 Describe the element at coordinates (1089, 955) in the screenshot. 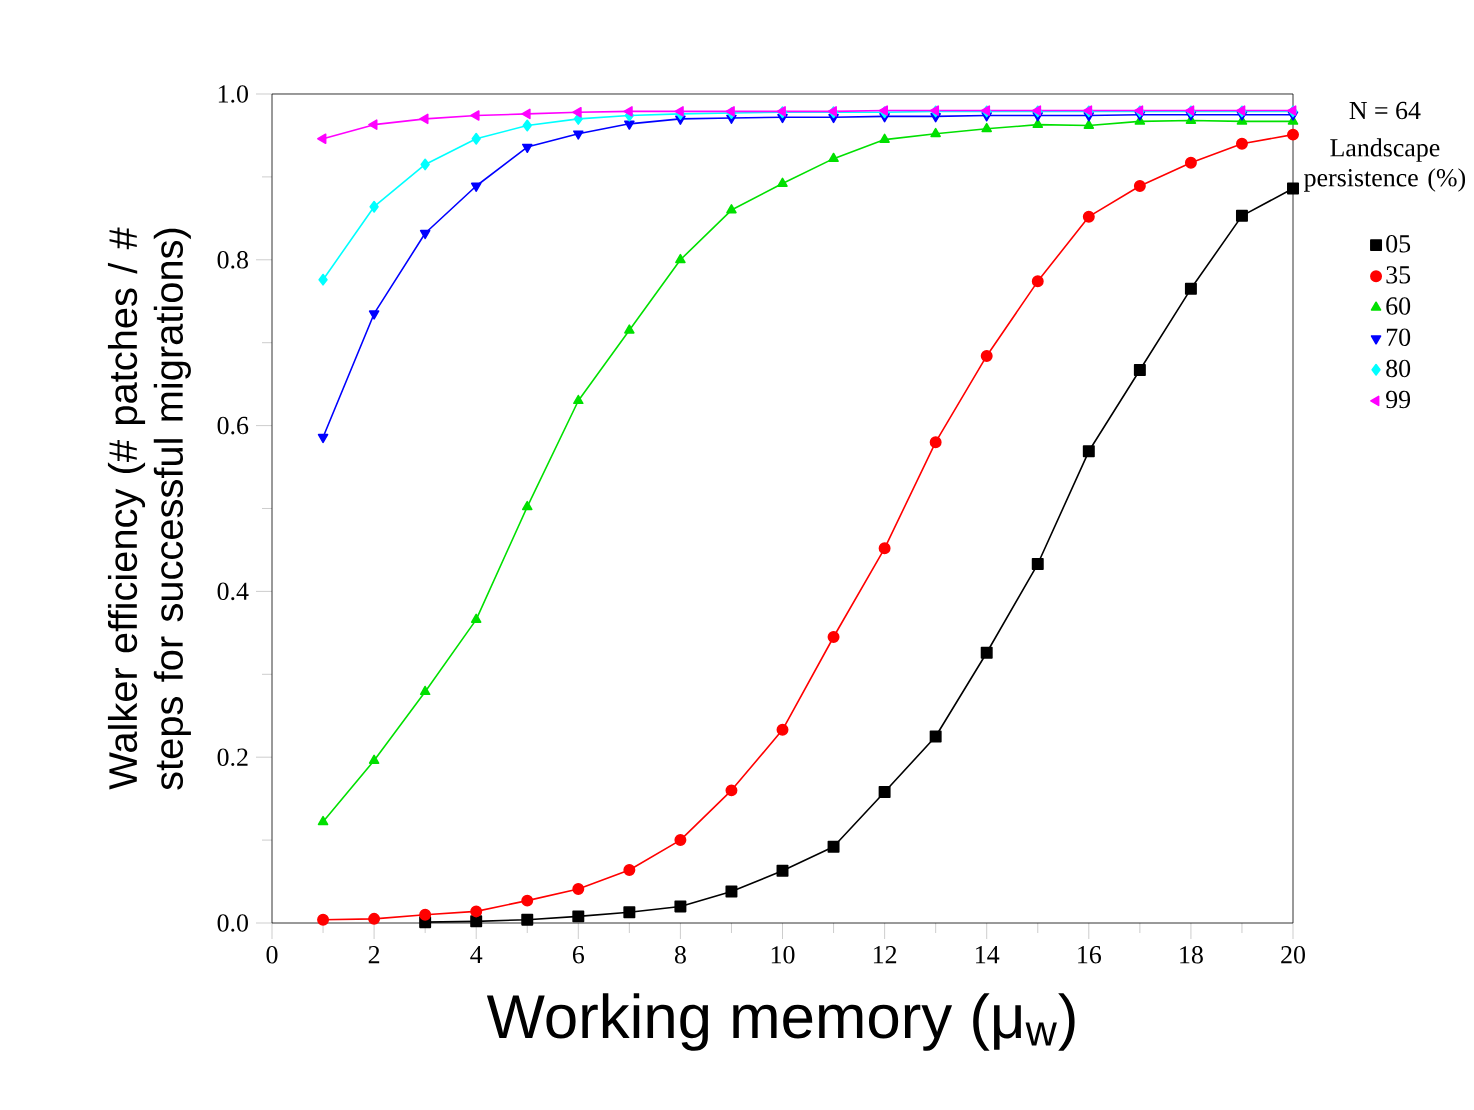

I see `x-tick-label: 16` at that location.